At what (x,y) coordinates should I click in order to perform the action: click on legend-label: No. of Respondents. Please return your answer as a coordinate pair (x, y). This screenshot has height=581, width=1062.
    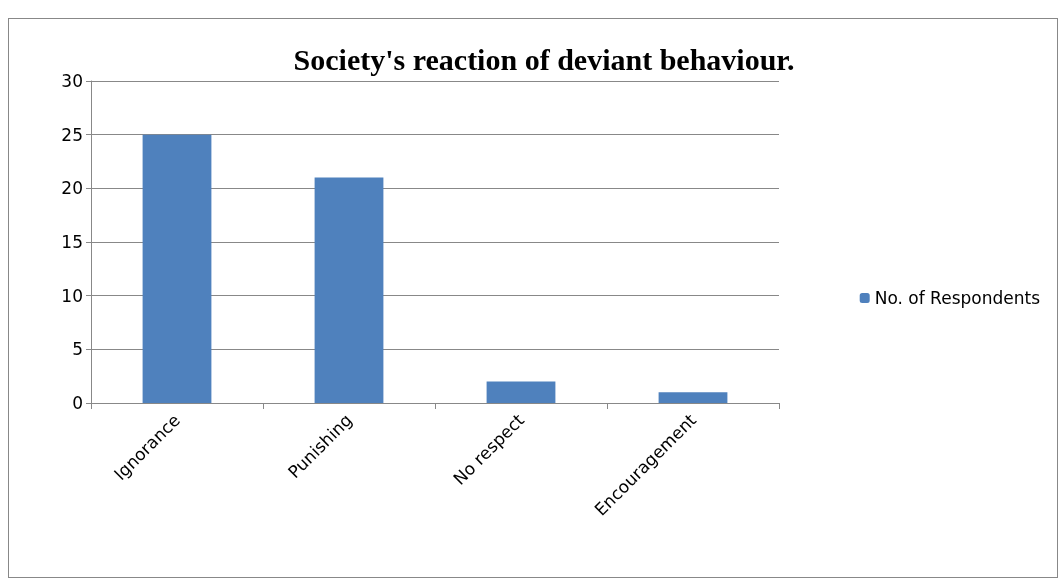
    Looking at the image, I should click on (957, 298).